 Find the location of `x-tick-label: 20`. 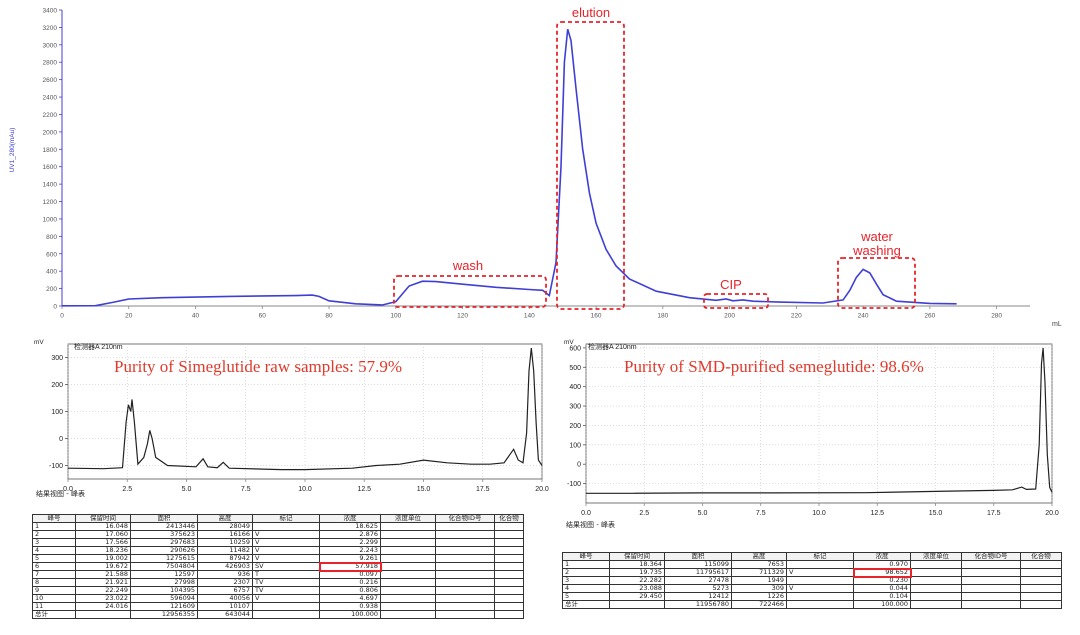

x-tick-label: 20 is located at coordinates (129, 316).